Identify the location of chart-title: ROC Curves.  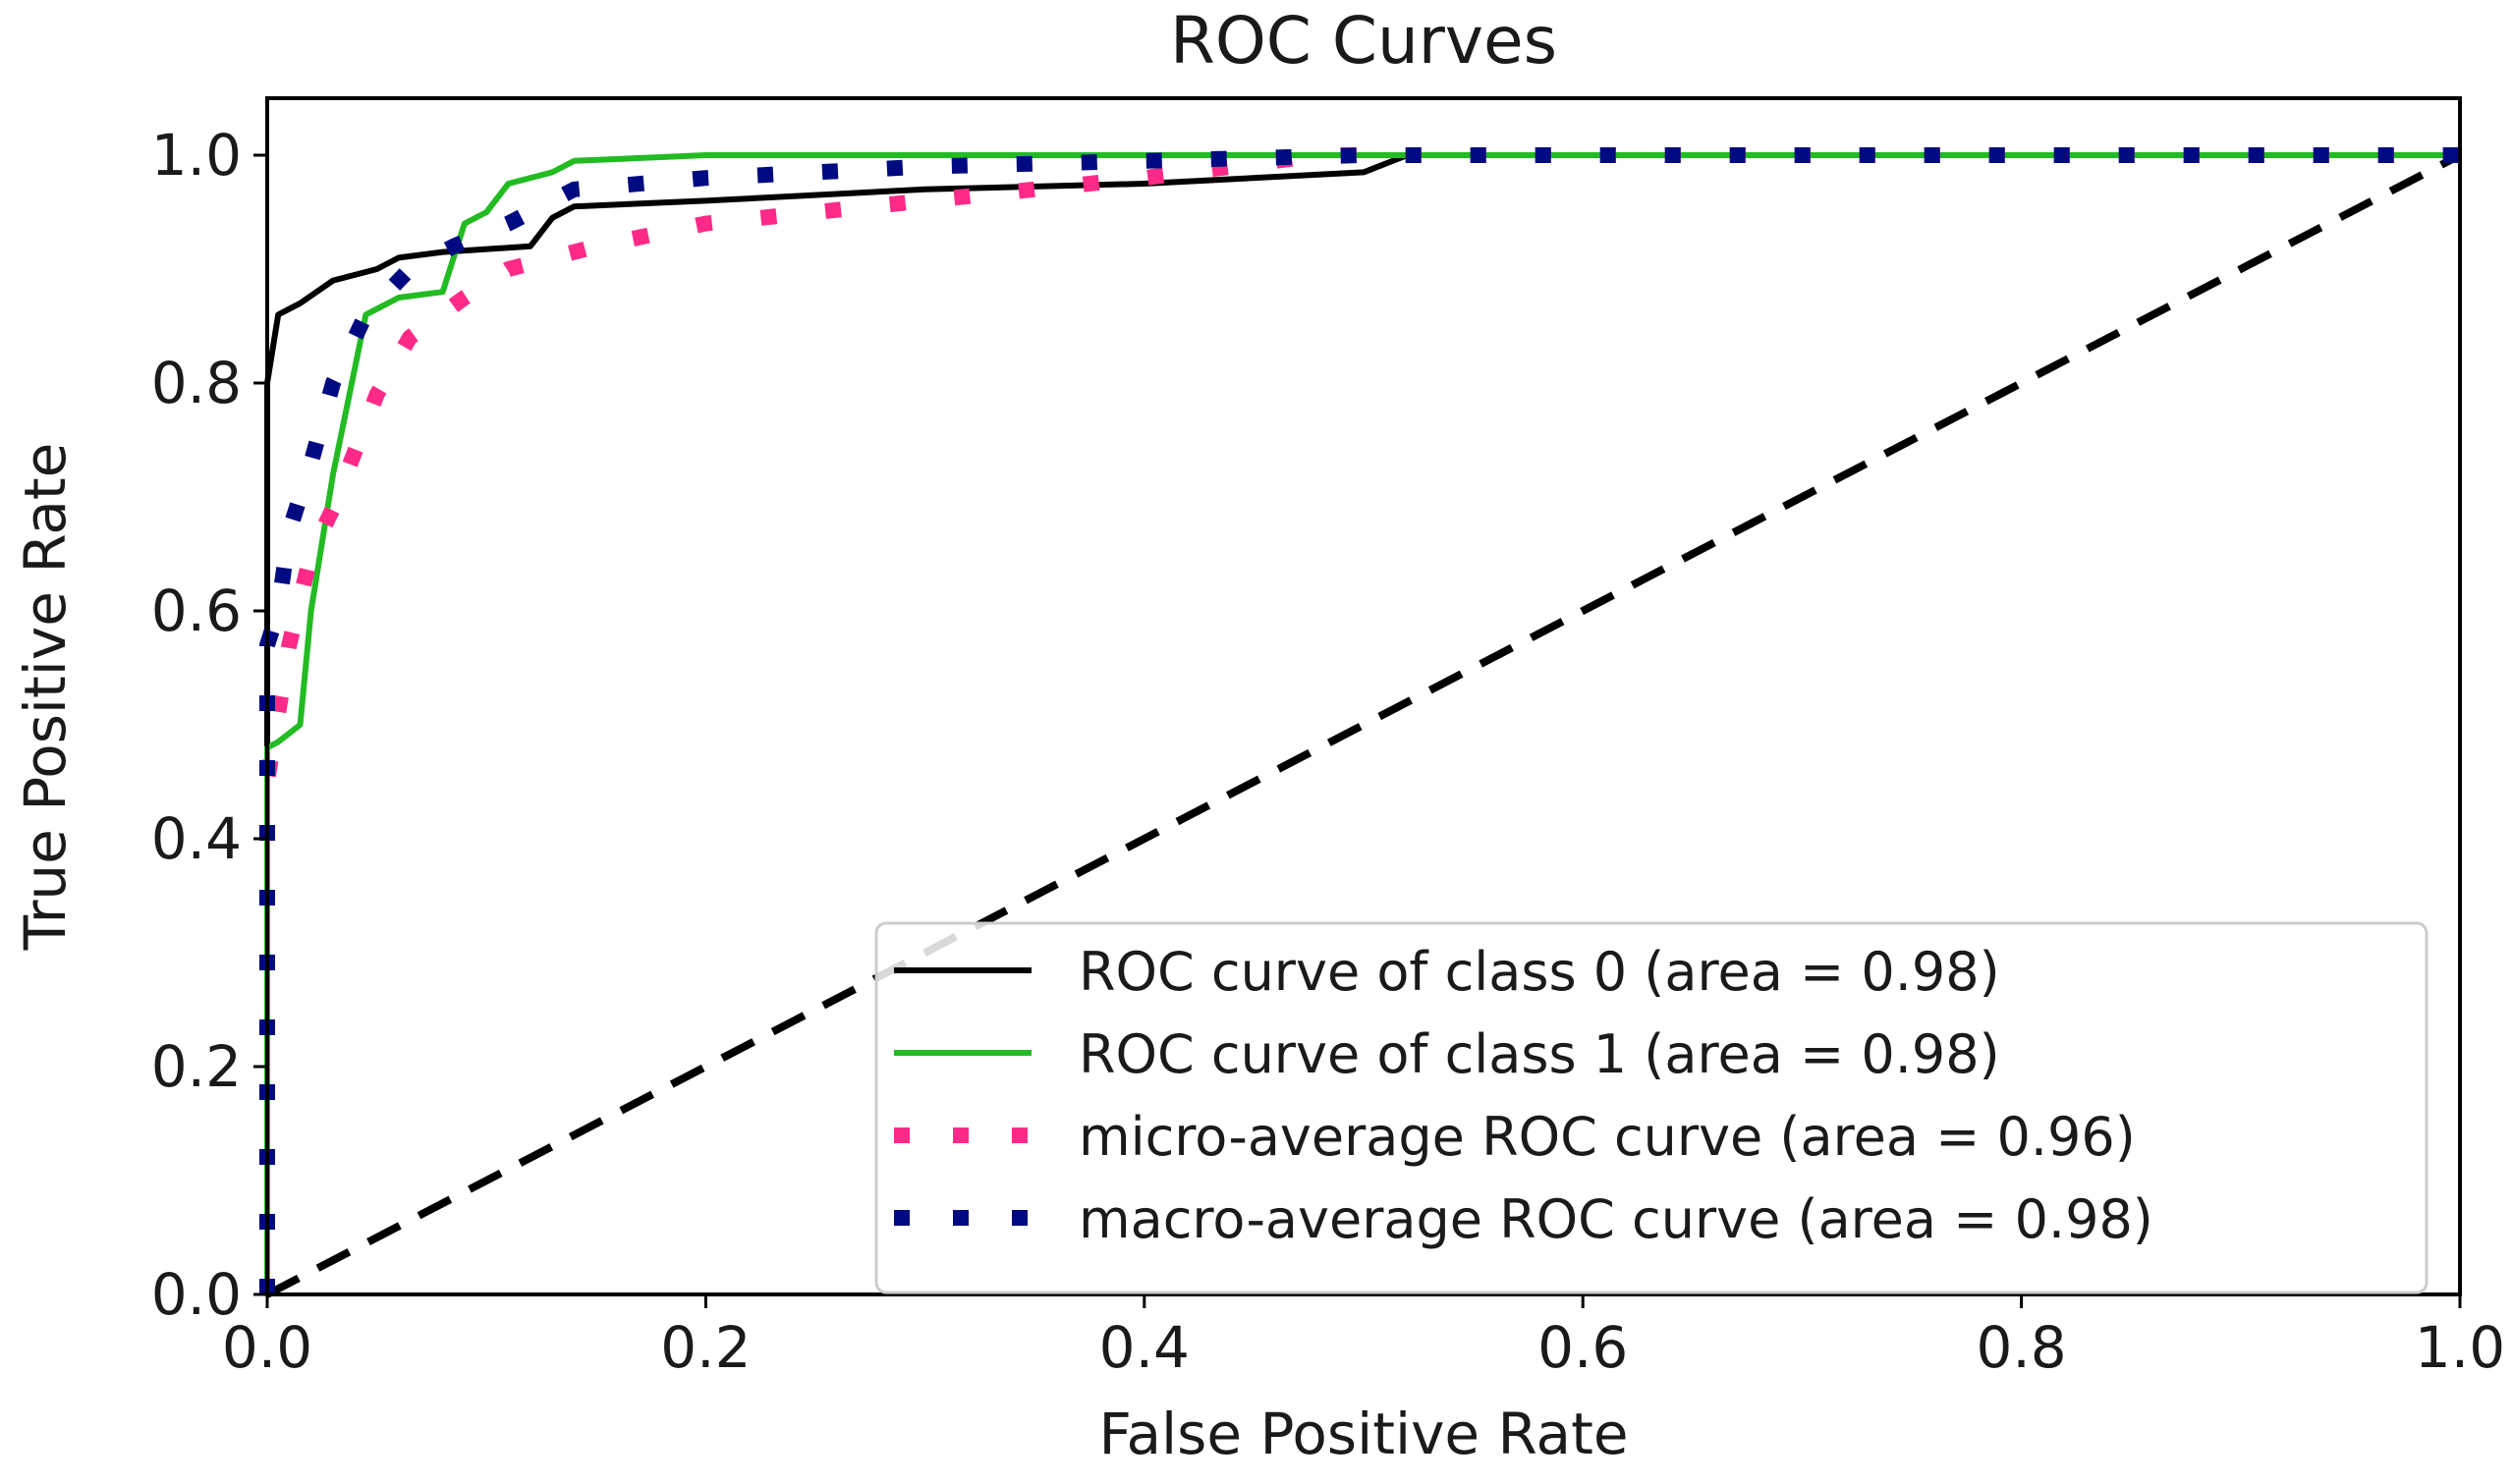
(1363, 41).